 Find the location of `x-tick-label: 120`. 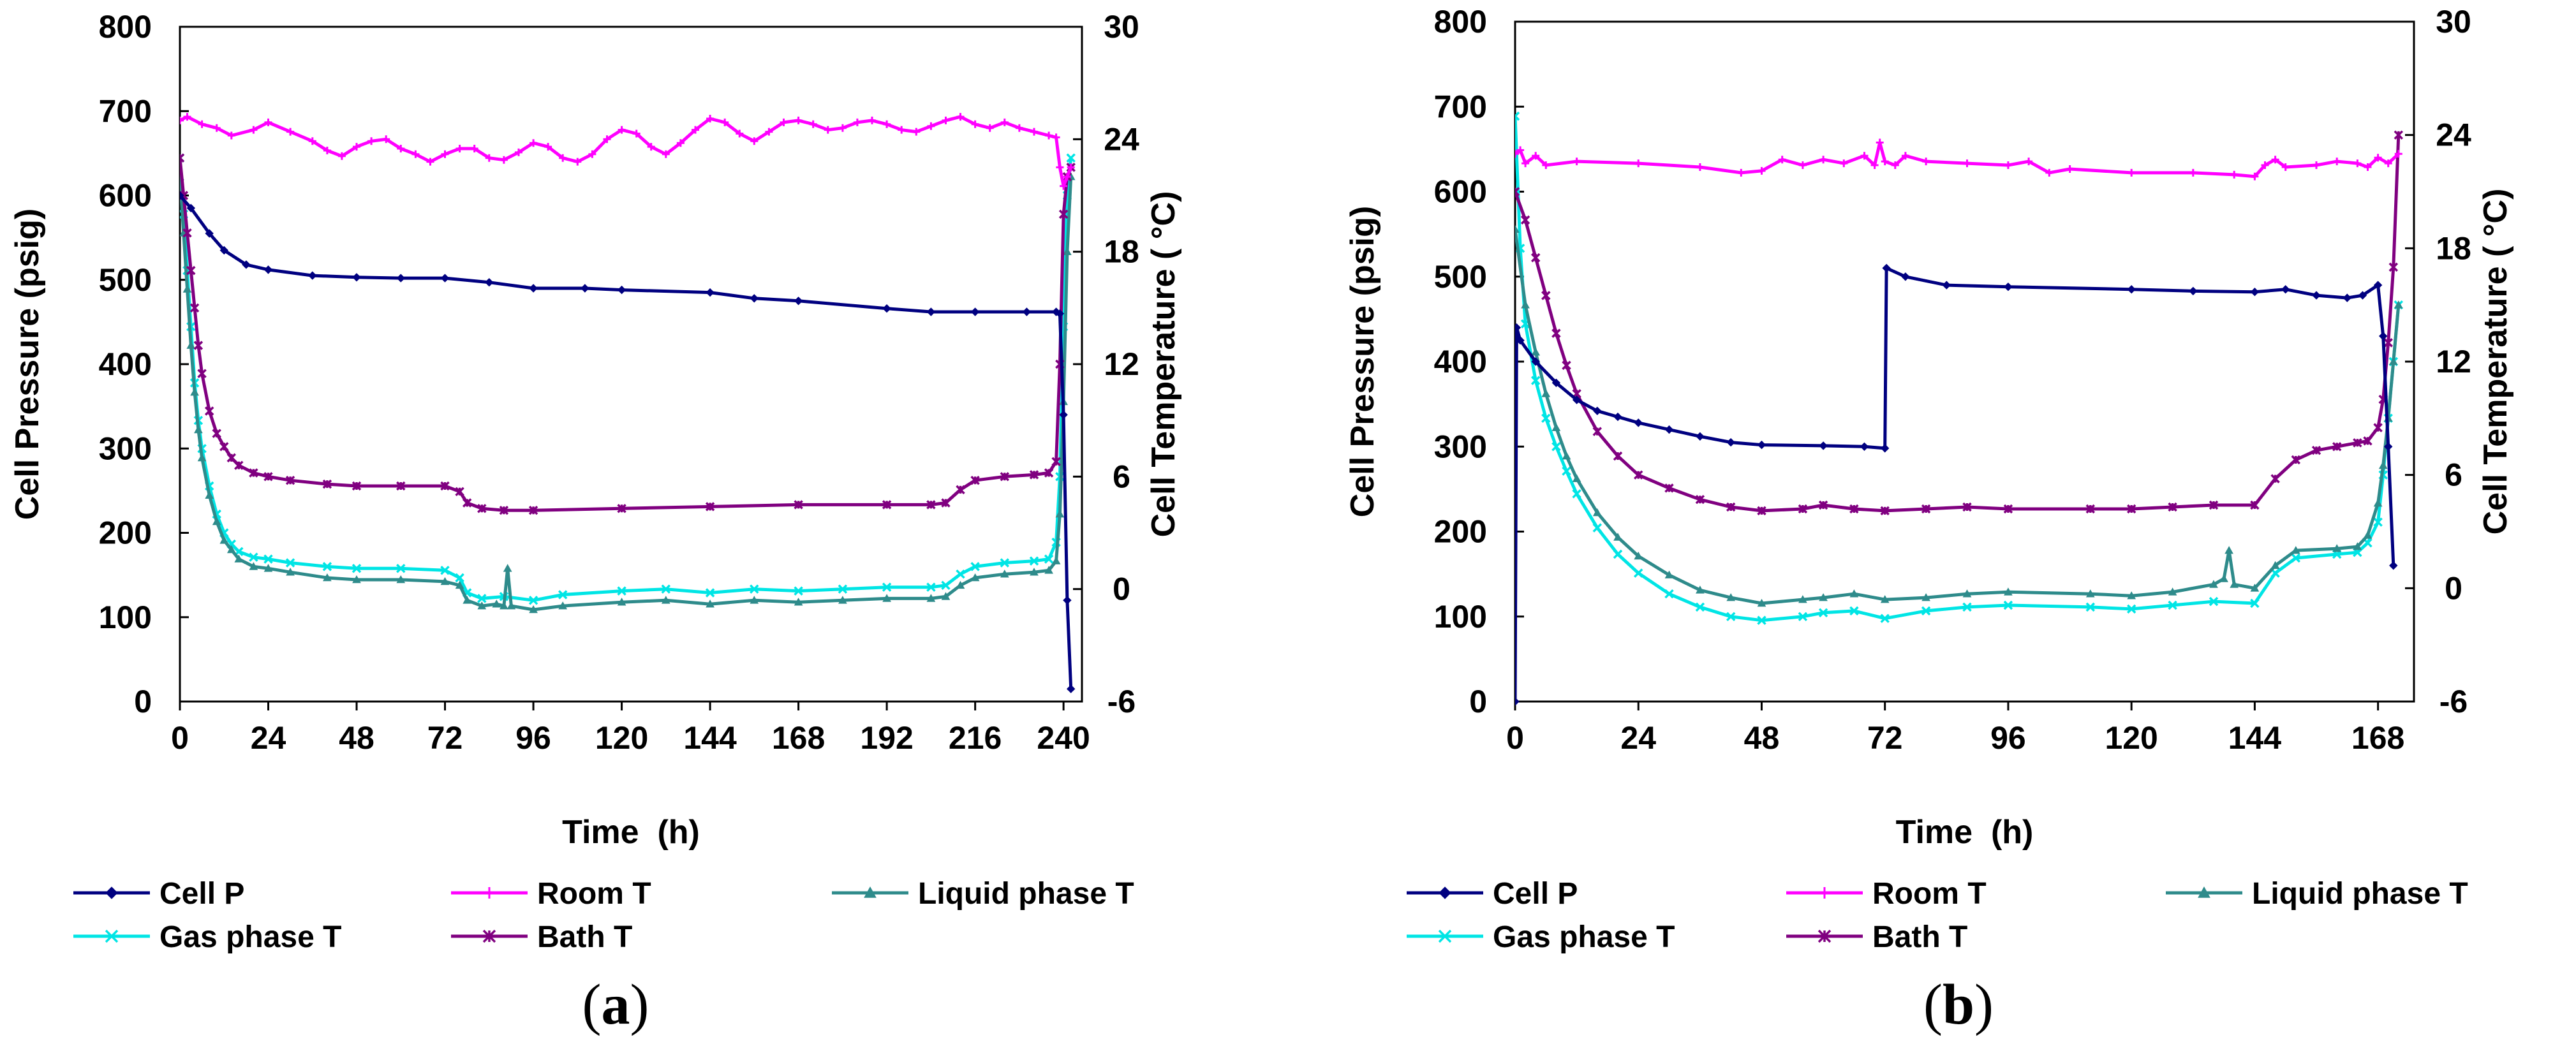

x-tick-label: 120 is located at coordinates (621, 738).